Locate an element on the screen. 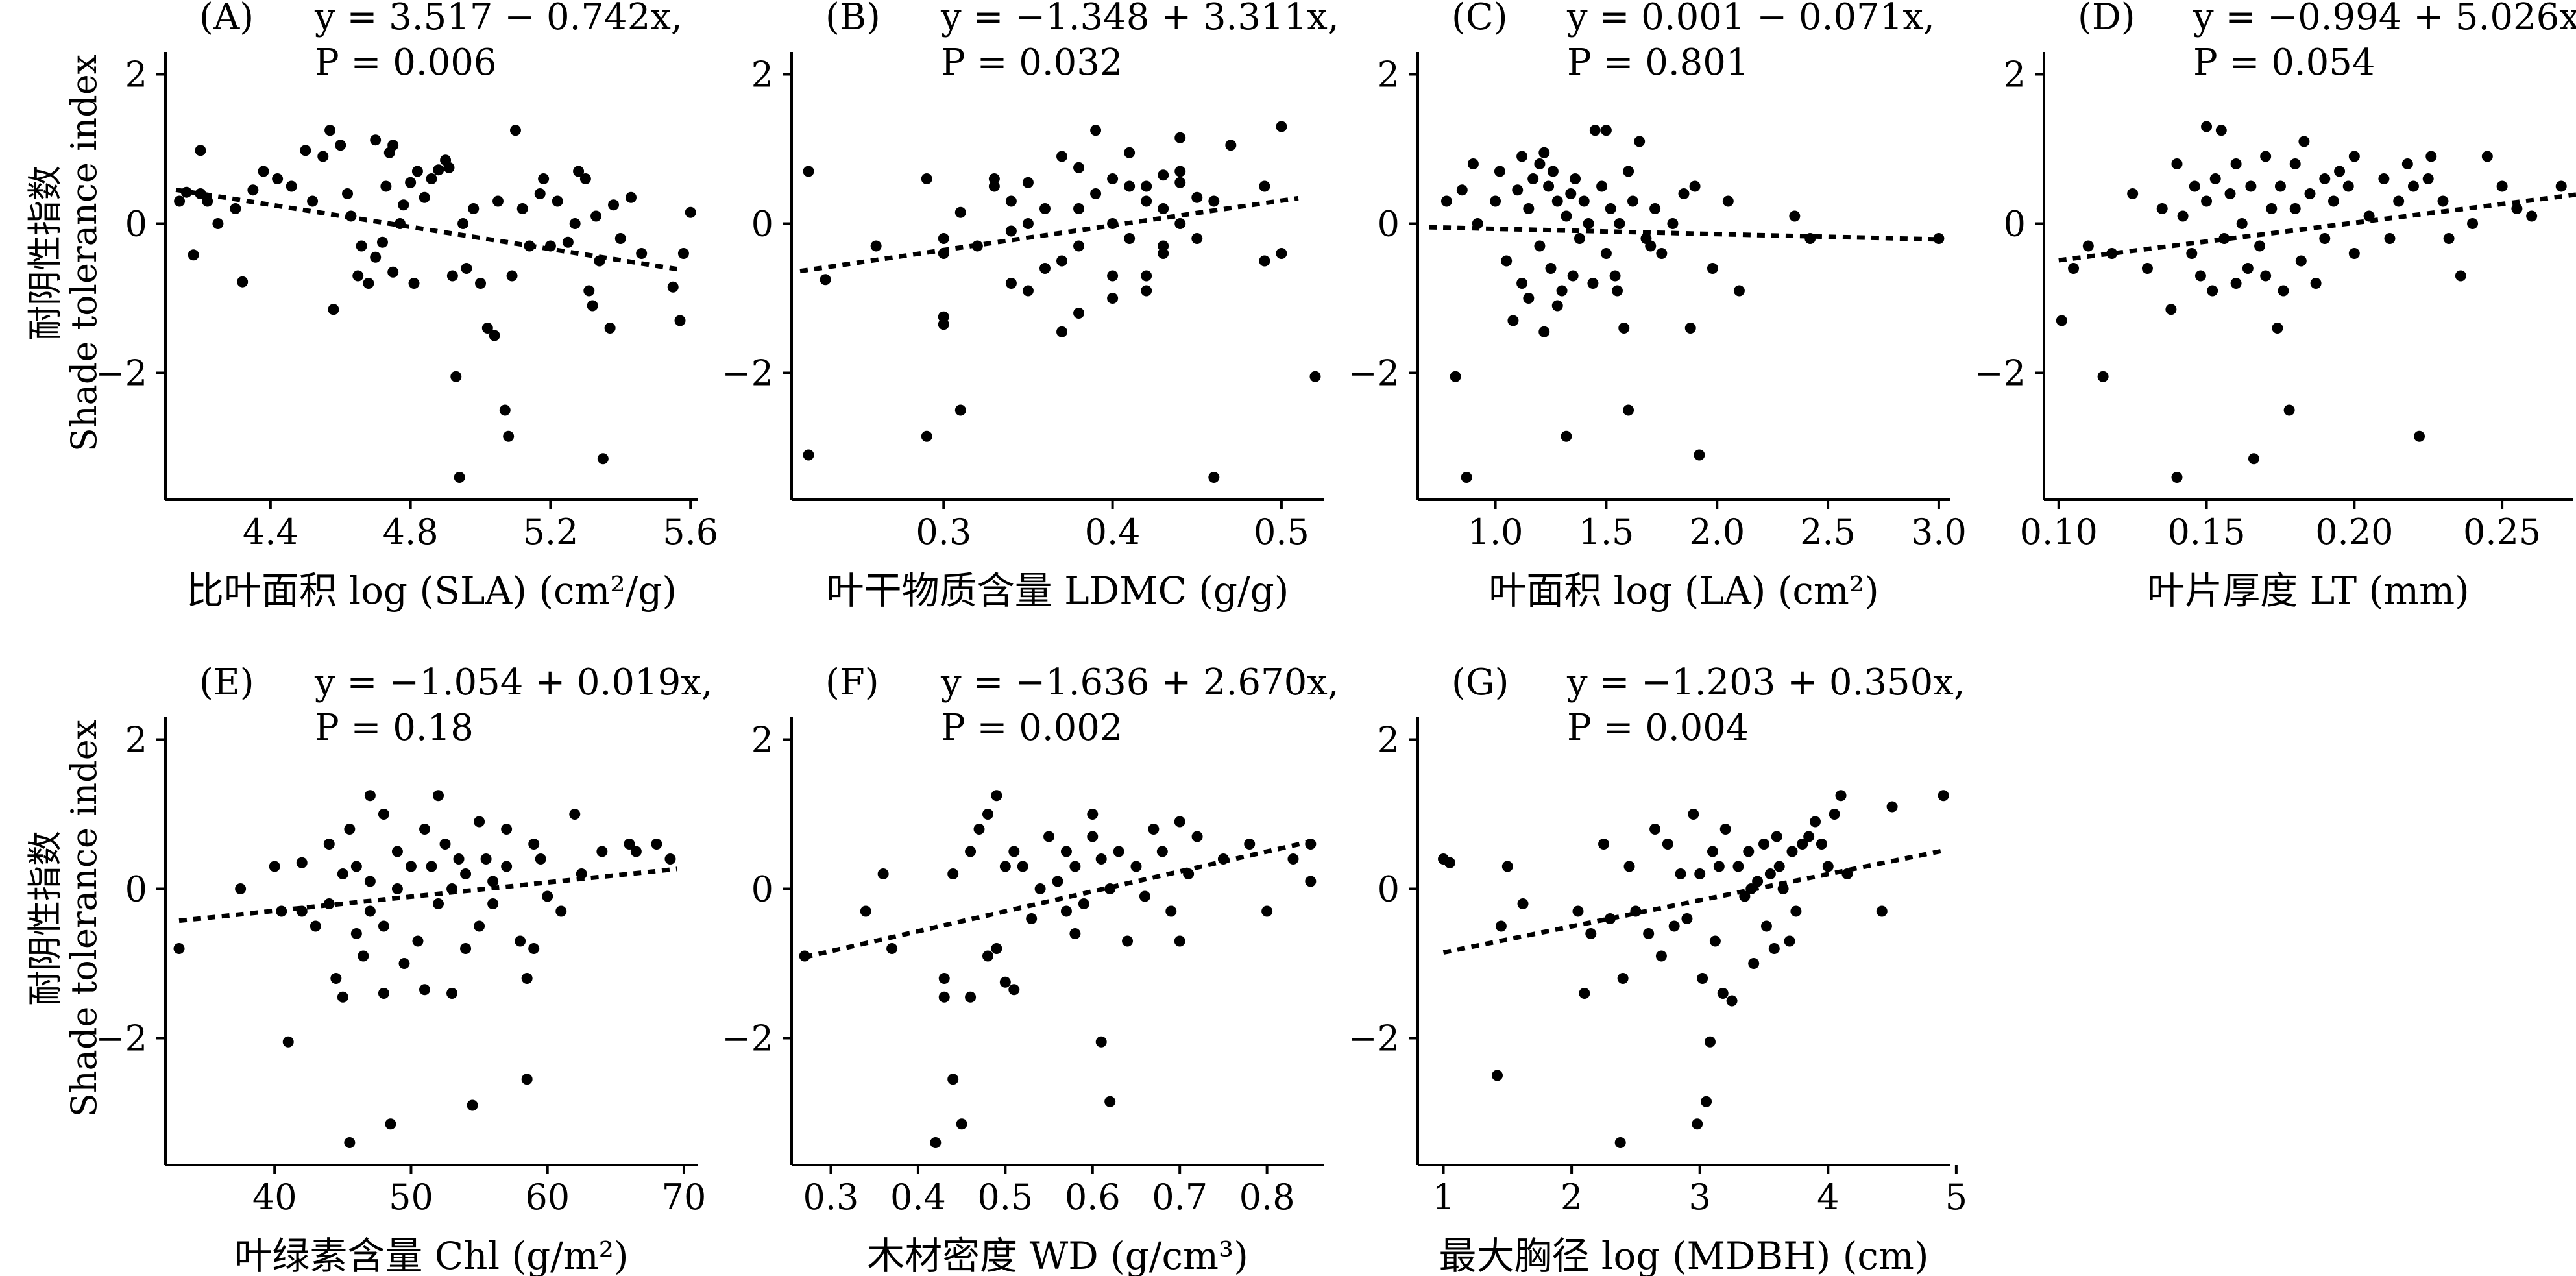 The image size is (2576, 1276). x-tick-label: 40 is located at coordinates (274, 1198).